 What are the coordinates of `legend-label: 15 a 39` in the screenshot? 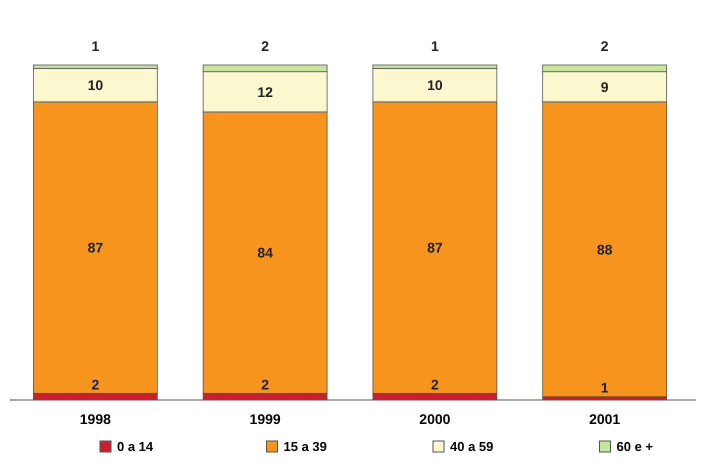 It's located at (305, 446).